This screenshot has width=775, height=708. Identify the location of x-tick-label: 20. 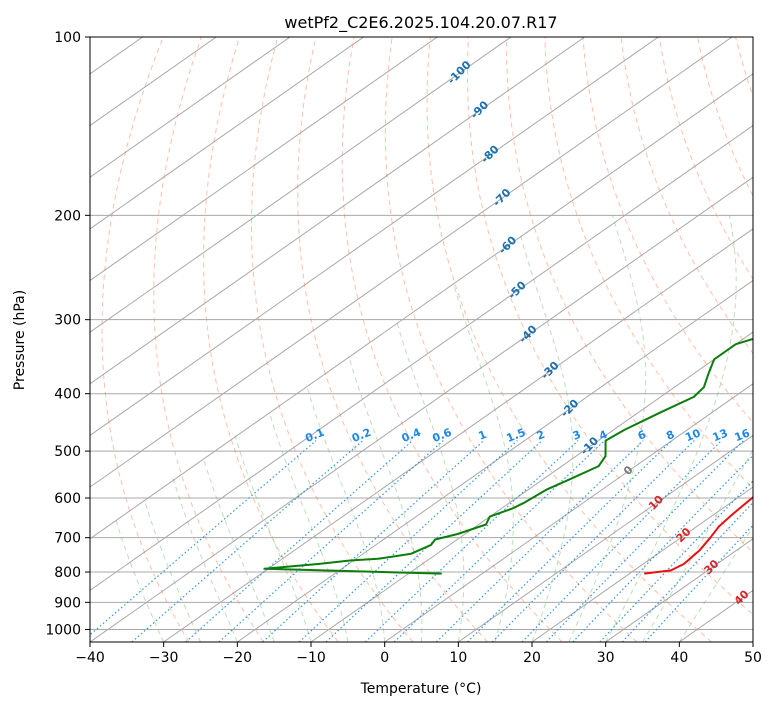
(532, 658).